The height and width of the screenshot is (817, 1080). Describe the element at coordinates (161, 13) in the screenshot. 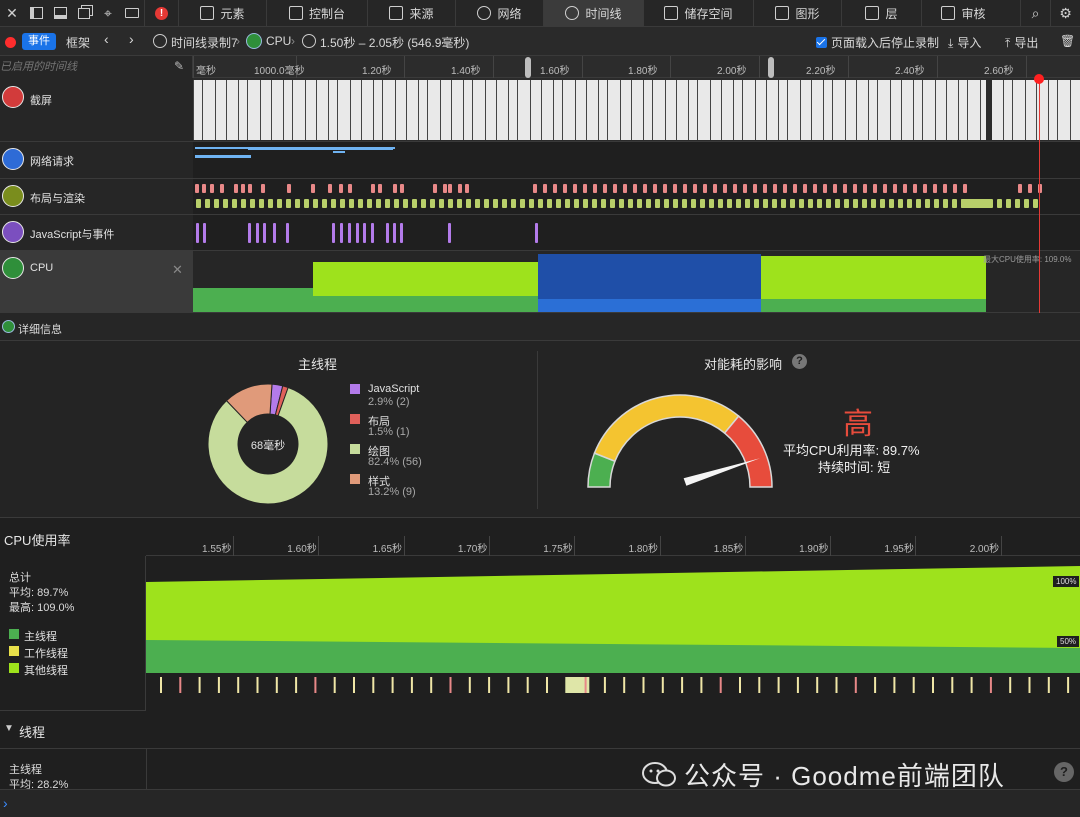

I see `error-icon: !` at that location.